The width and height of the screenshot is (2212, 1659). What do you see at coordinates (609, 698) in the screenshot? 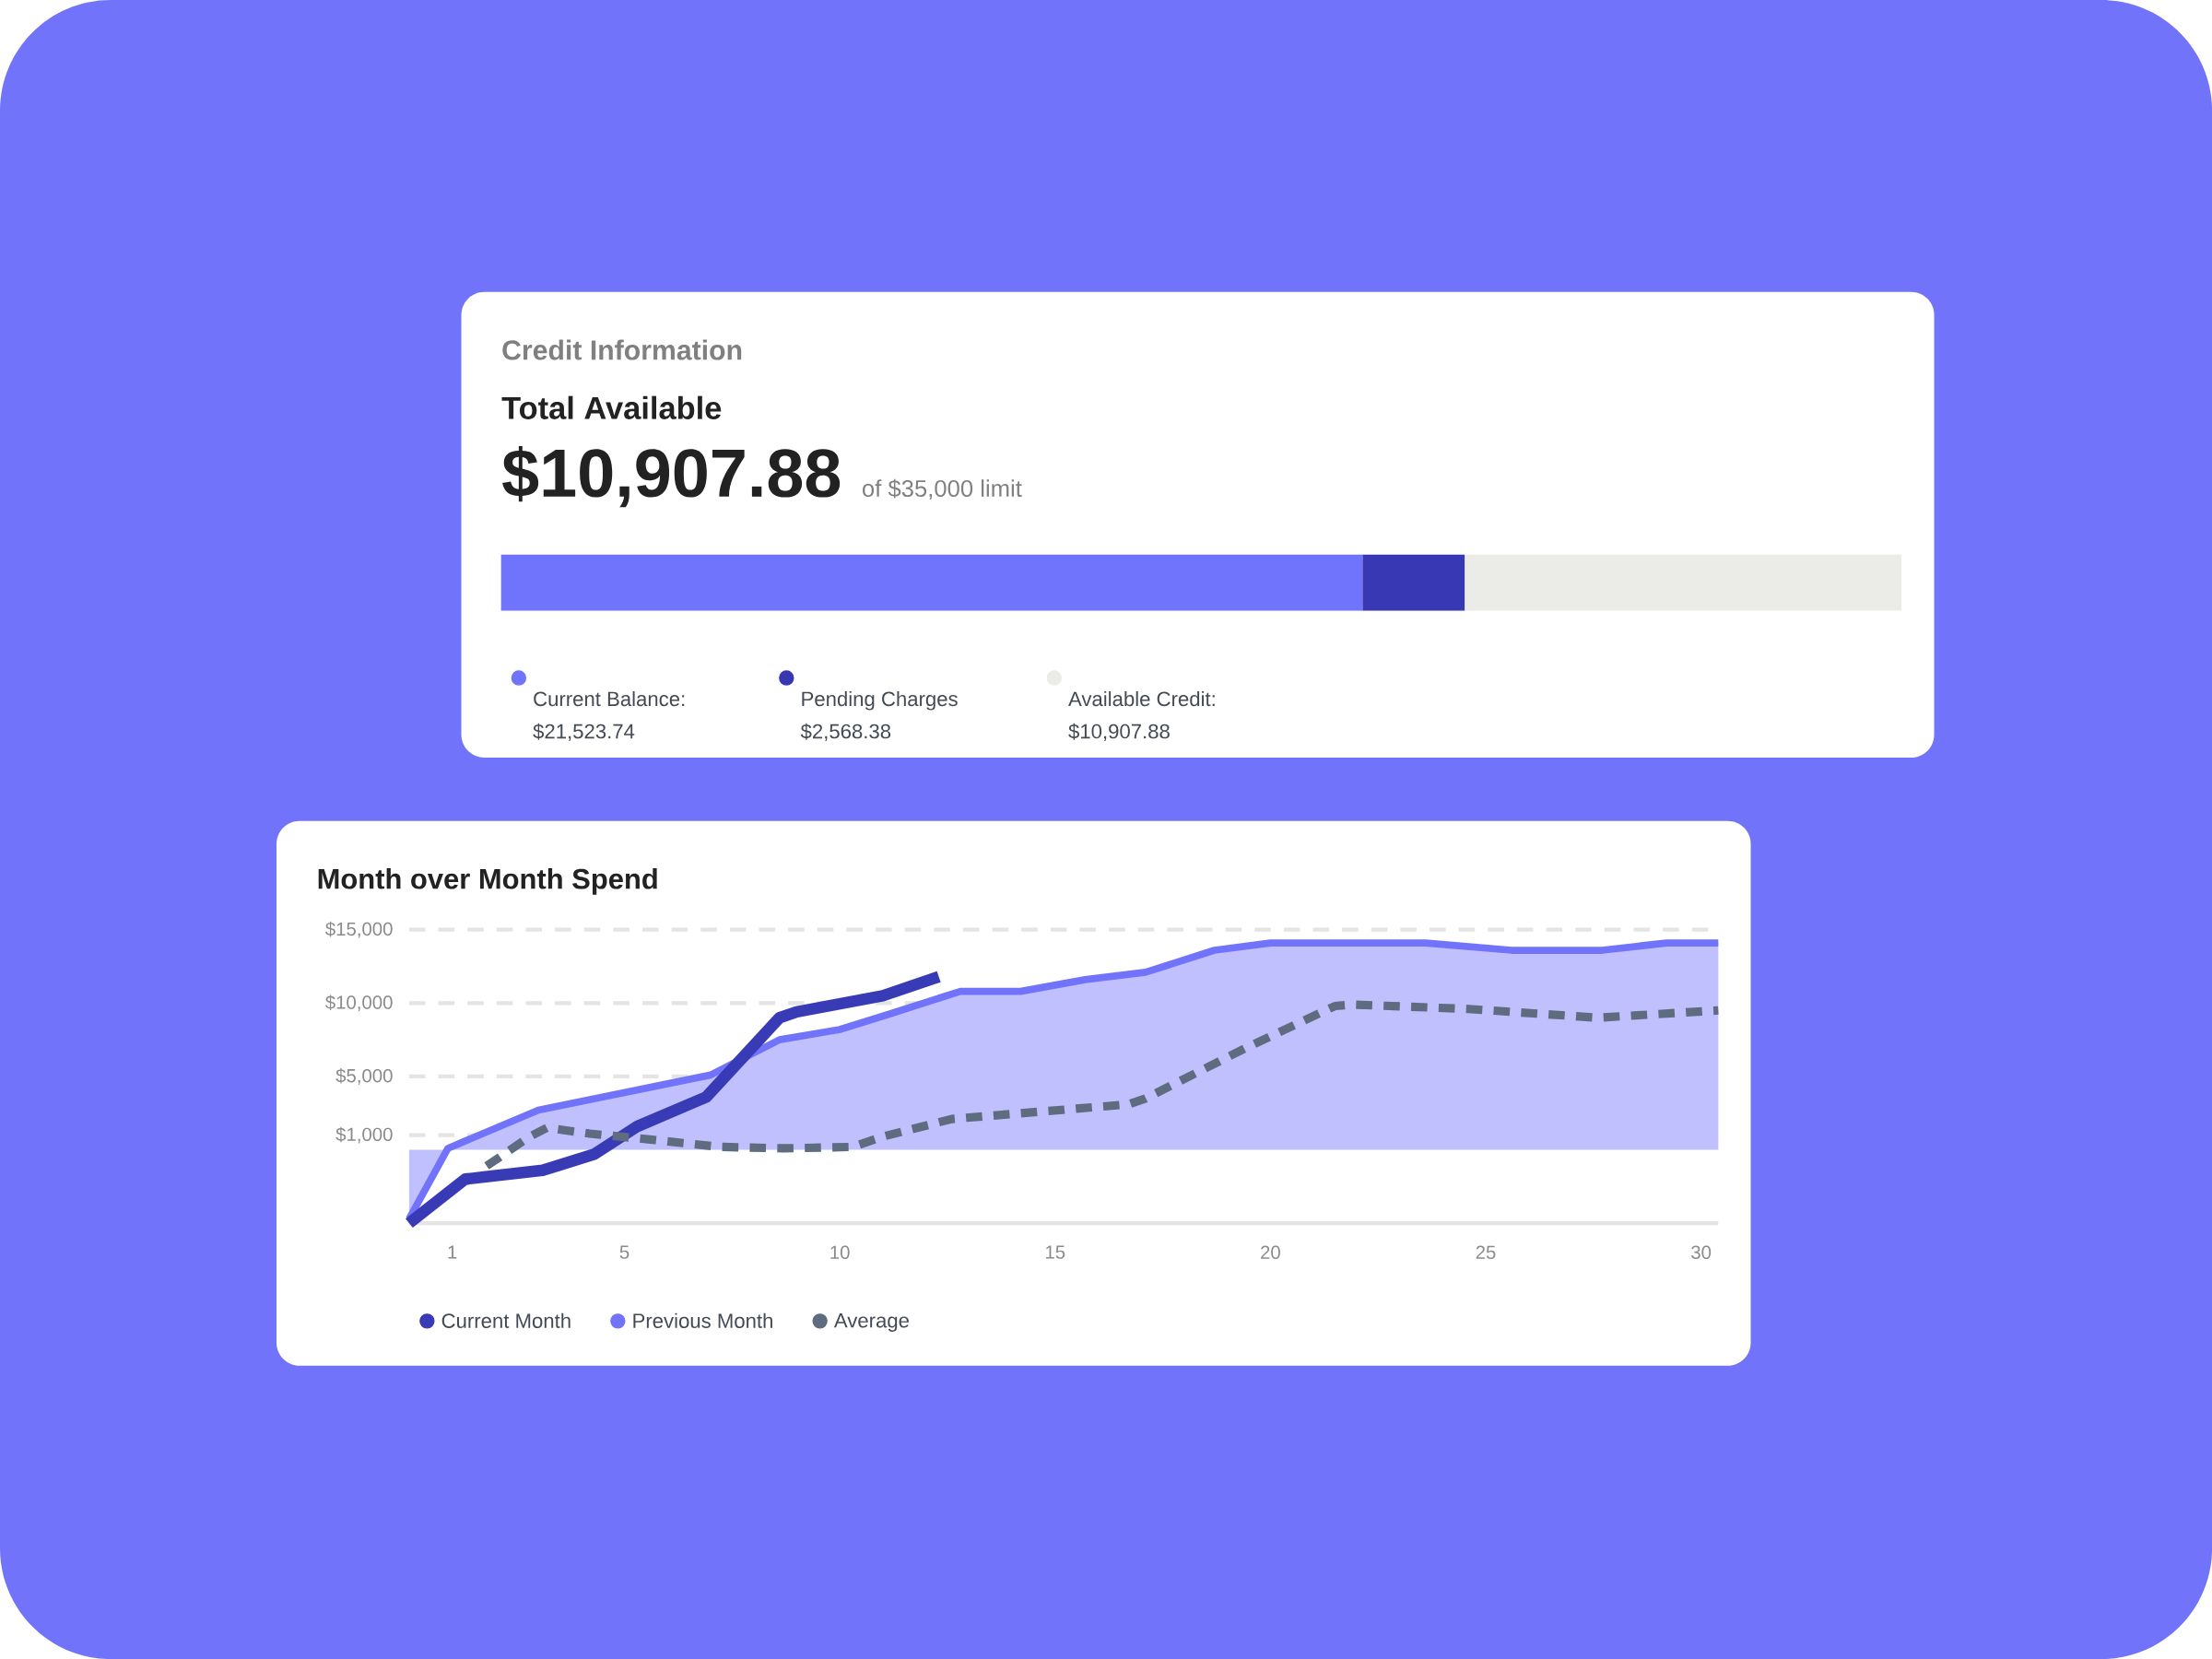
I see `legend-label: Current Balance:` at bounding box center [609, 698].